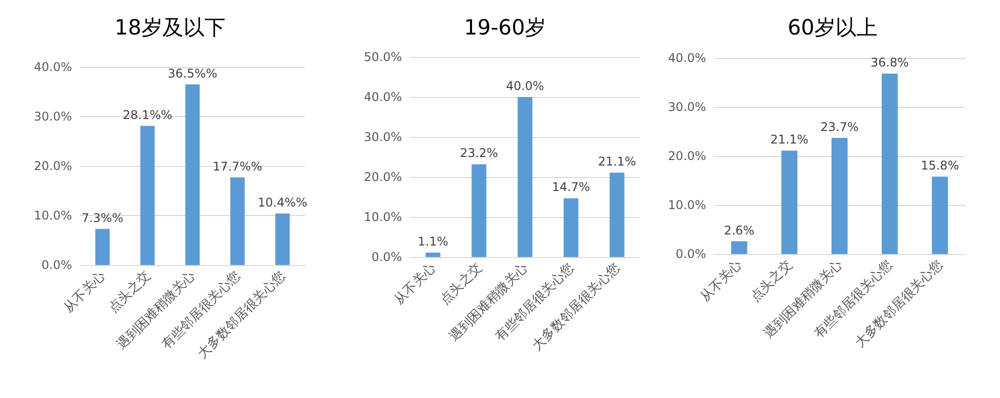  Describe the element at coordinates (193, 73) in the screenshot. I see `data-label: 36.5%%` at that location.